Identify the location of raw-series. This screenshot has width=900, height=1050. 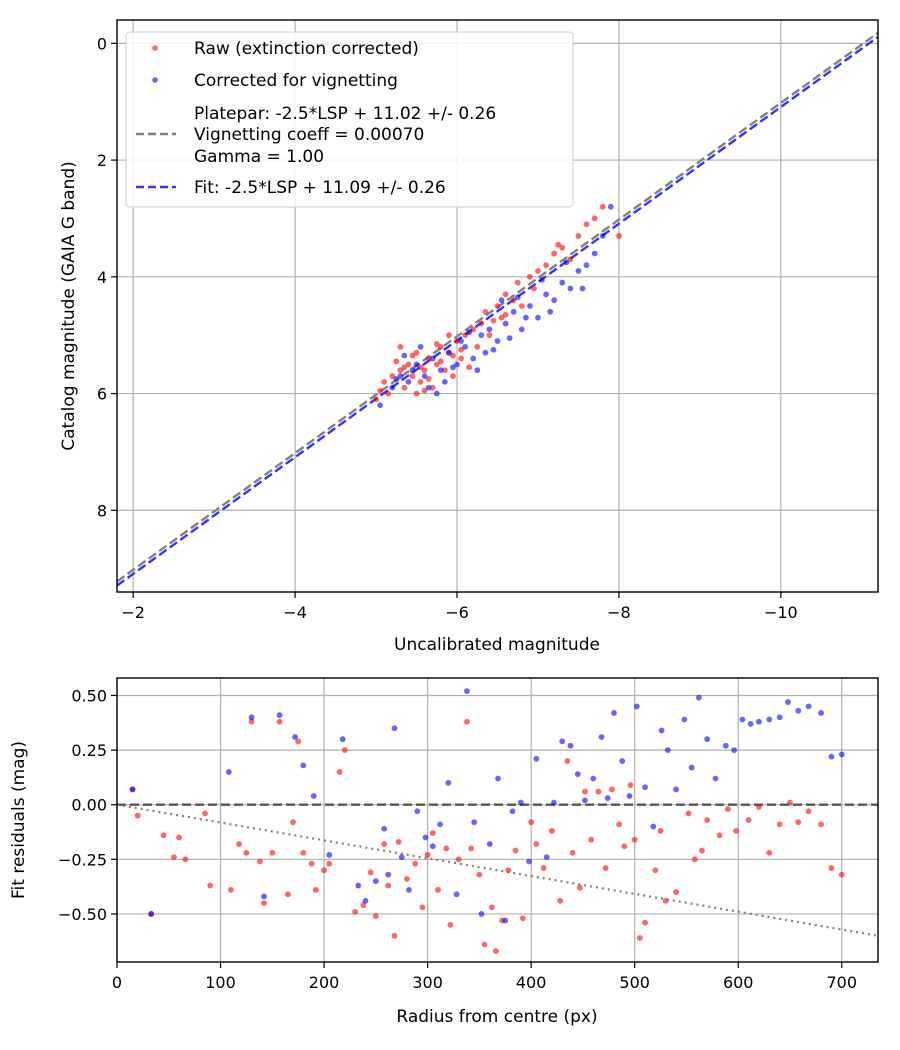
(497, 303).